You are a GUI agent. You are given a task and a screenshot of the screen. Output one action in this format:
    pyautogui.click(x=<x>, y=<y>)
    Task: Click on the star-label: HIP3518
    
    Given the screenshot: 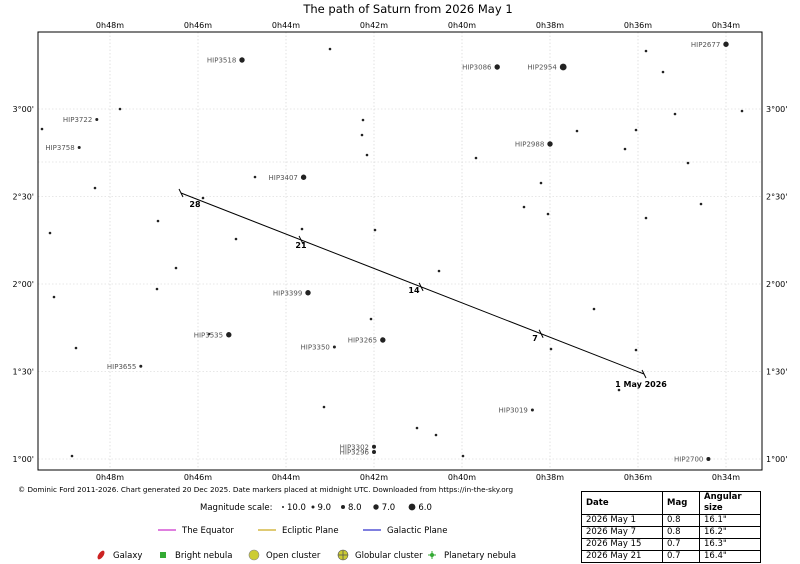 What is the action you would take?
    pyautogui.click(x=221, y=61)
    